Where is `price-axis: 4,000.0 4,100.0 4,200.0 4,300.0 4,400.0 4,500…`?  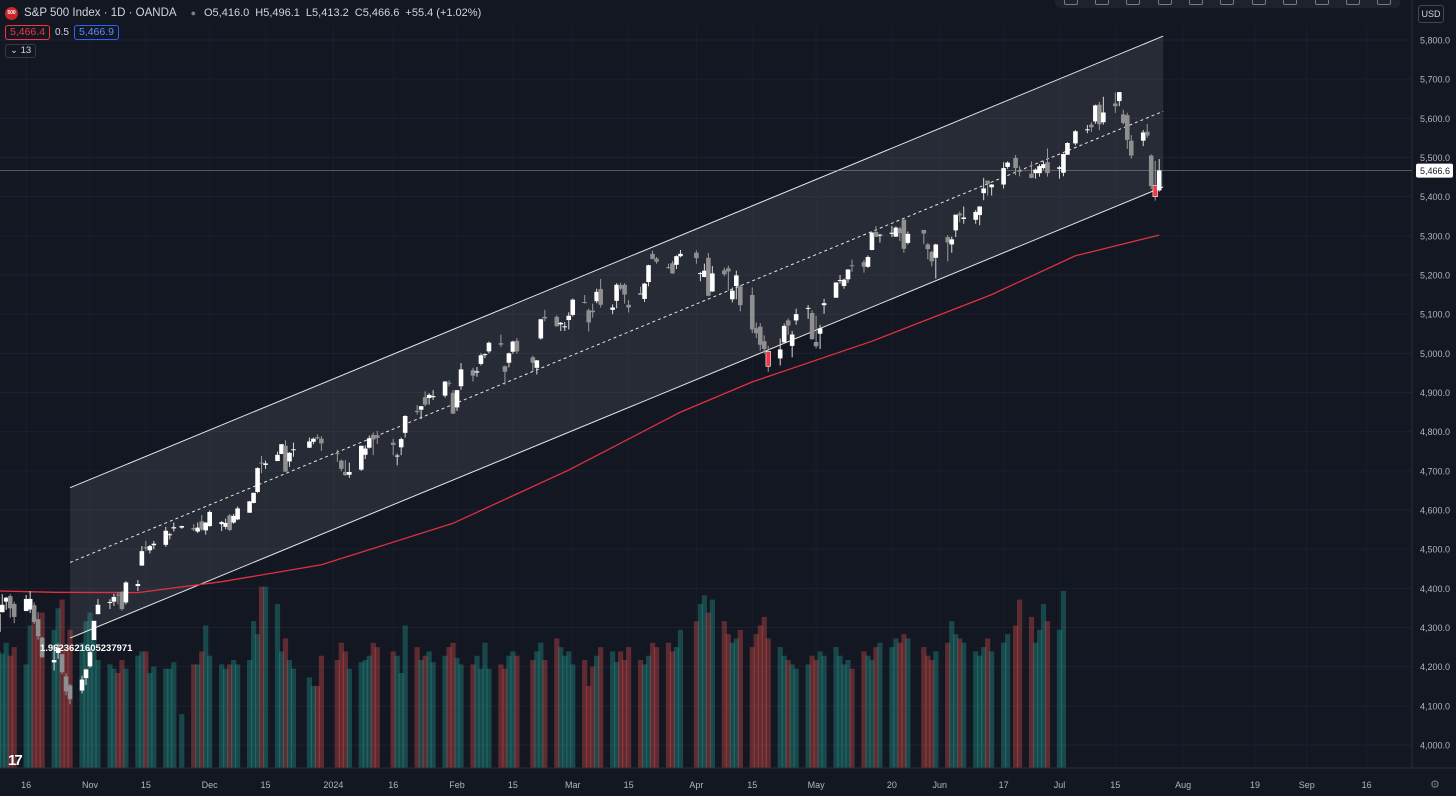 price-axis: 4,000.0 4,100.0 4,200.0 4,300.0 4,400.0 4,500… is located at coordinates (1433, 398).